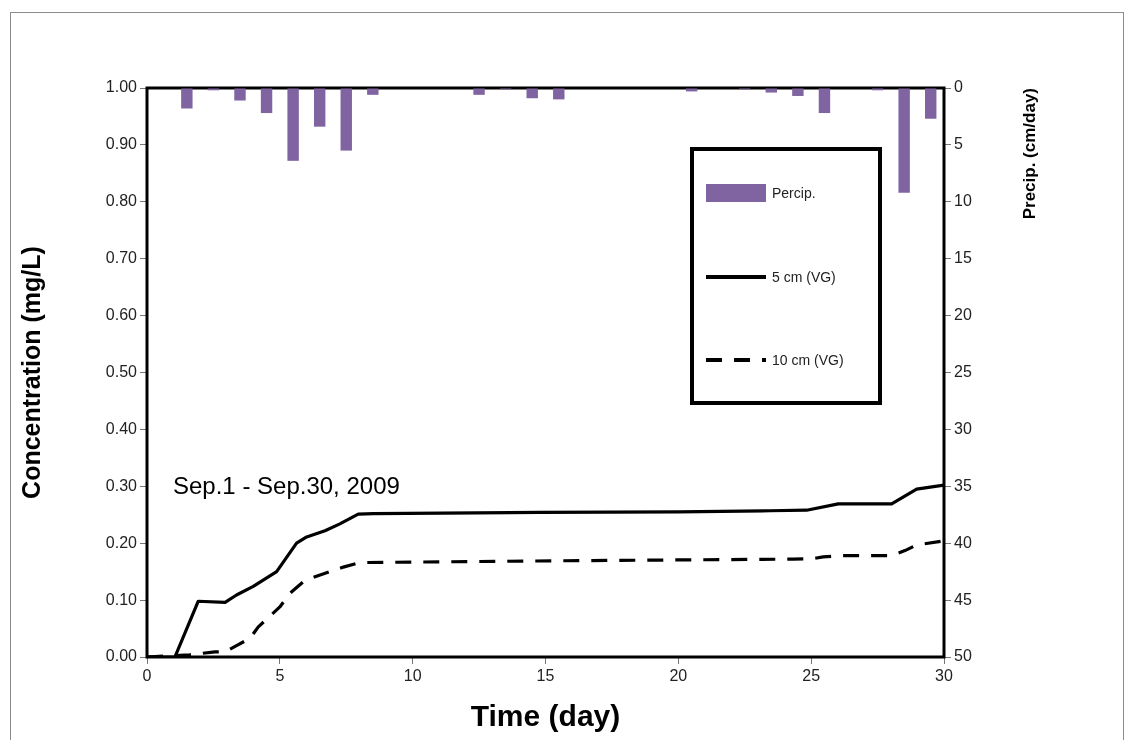 Image resolution: width=1136 pixels, height=740 pixels. Describe the element at coordinates (958, 144) in the screenshot. I see `y2-tick-label: 5` at that location.